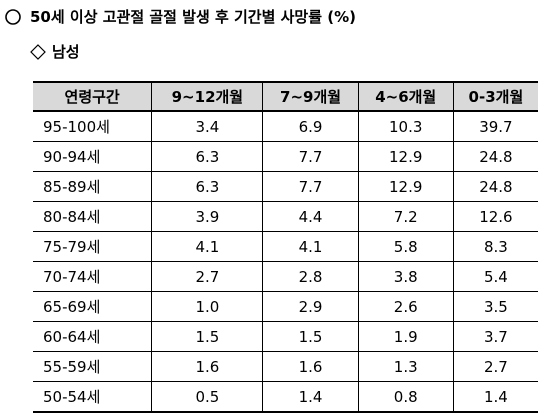 The width and height of the screenshot is (546, 415). I want to click on table-row: 90-94세 6.3 7.7 12.9 24.8, so click(285, 156).